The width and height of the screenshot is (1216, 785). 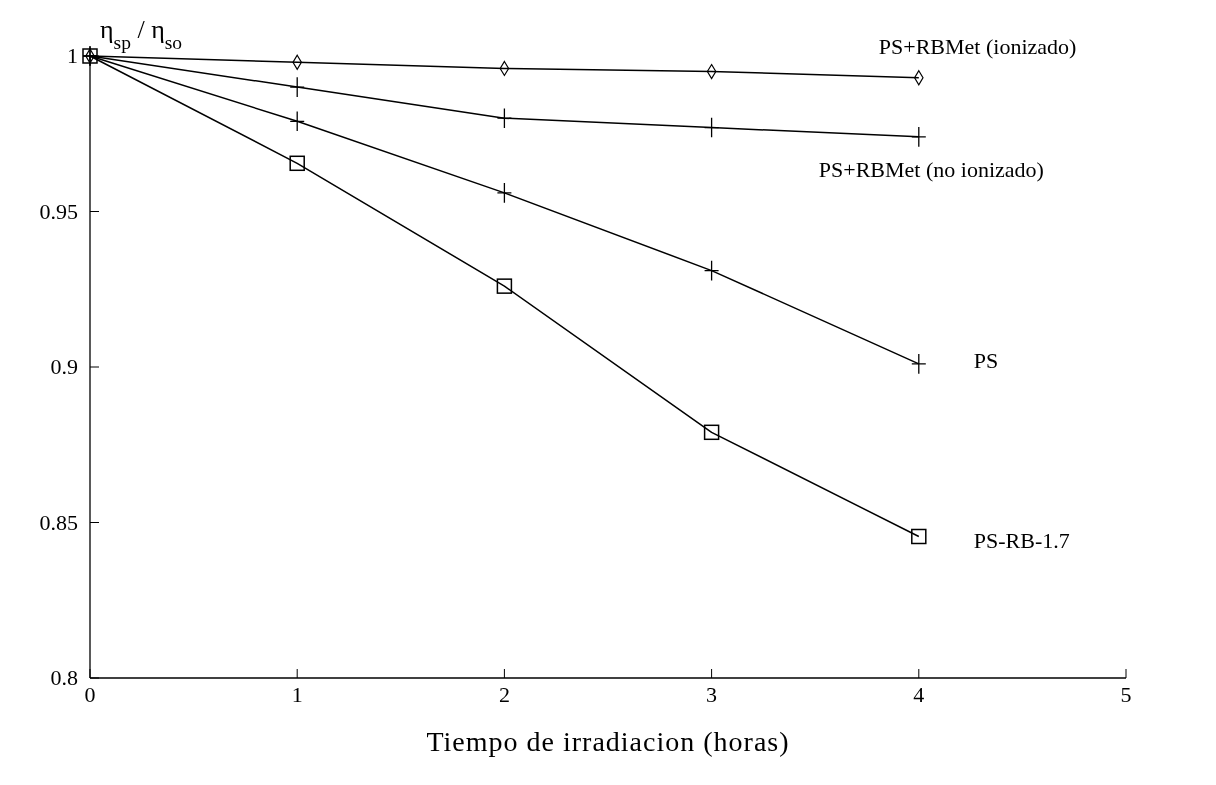 I want to click on text: PS-RB-1.7, so click(x=1021, y=541).